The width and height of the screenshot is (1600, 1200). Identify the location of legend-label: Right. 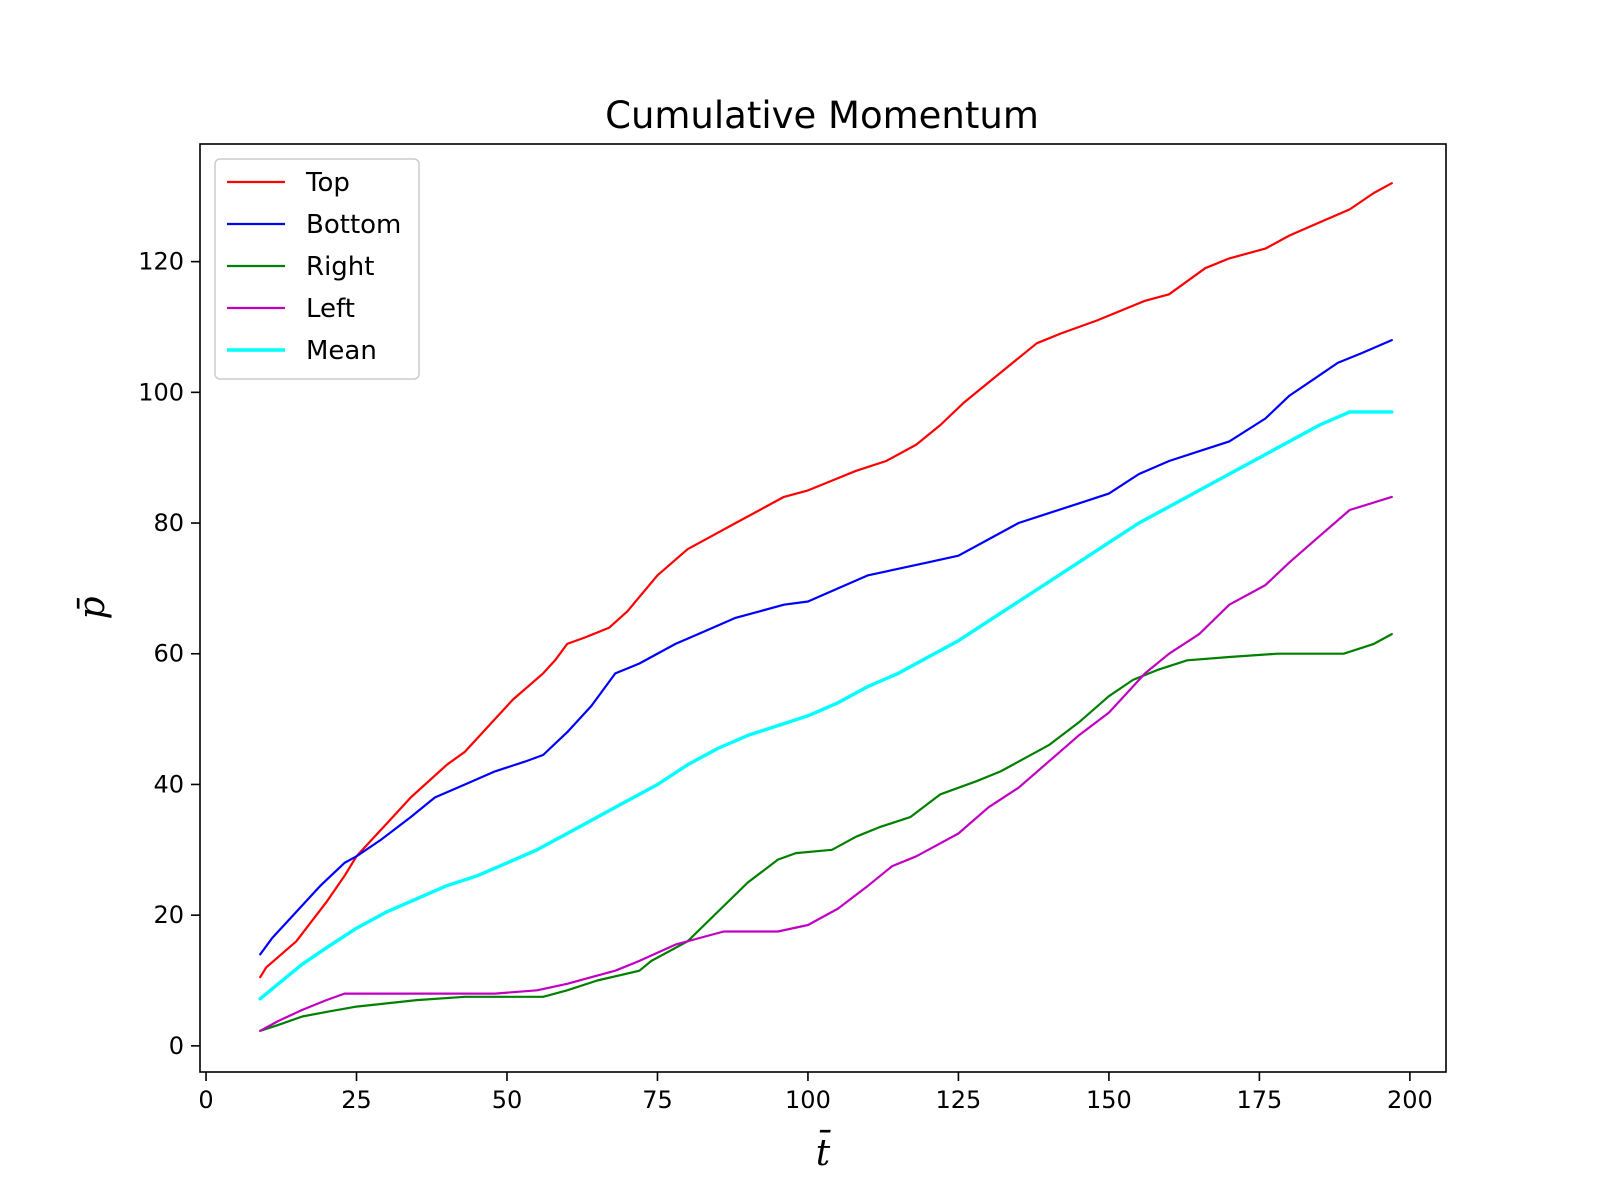
(340, 267).